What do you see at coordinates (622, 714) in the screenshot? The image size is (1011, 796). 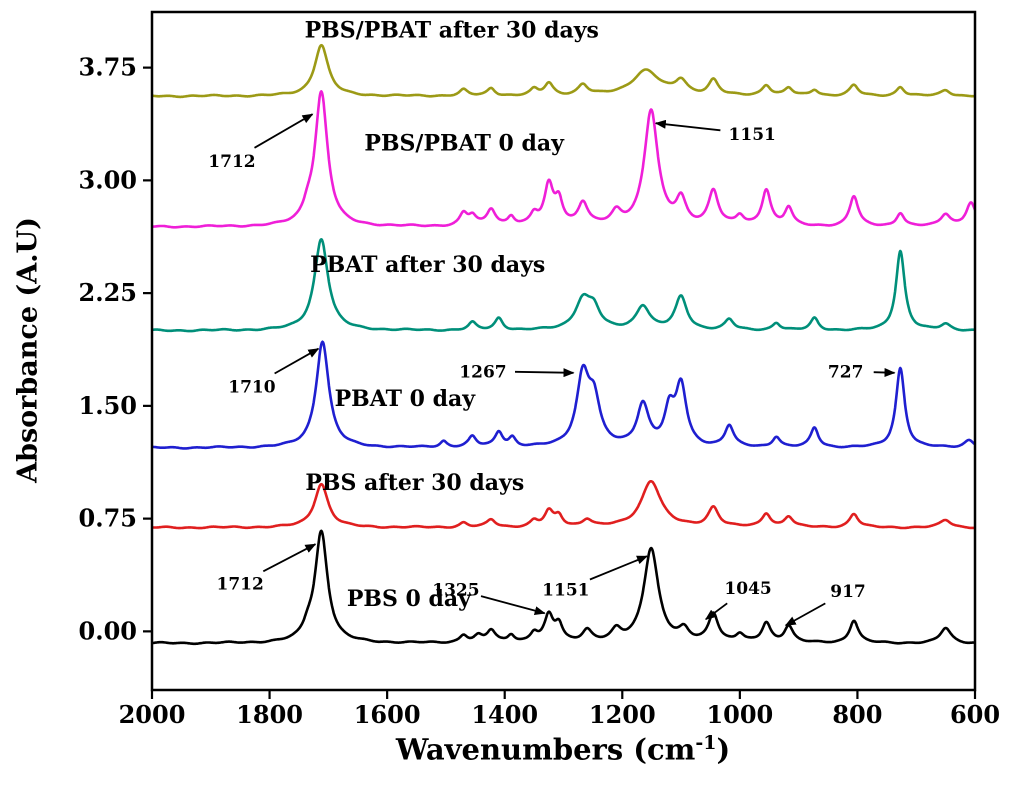 I see `x-tick-label: 1200` at bounding box center [622, 714].